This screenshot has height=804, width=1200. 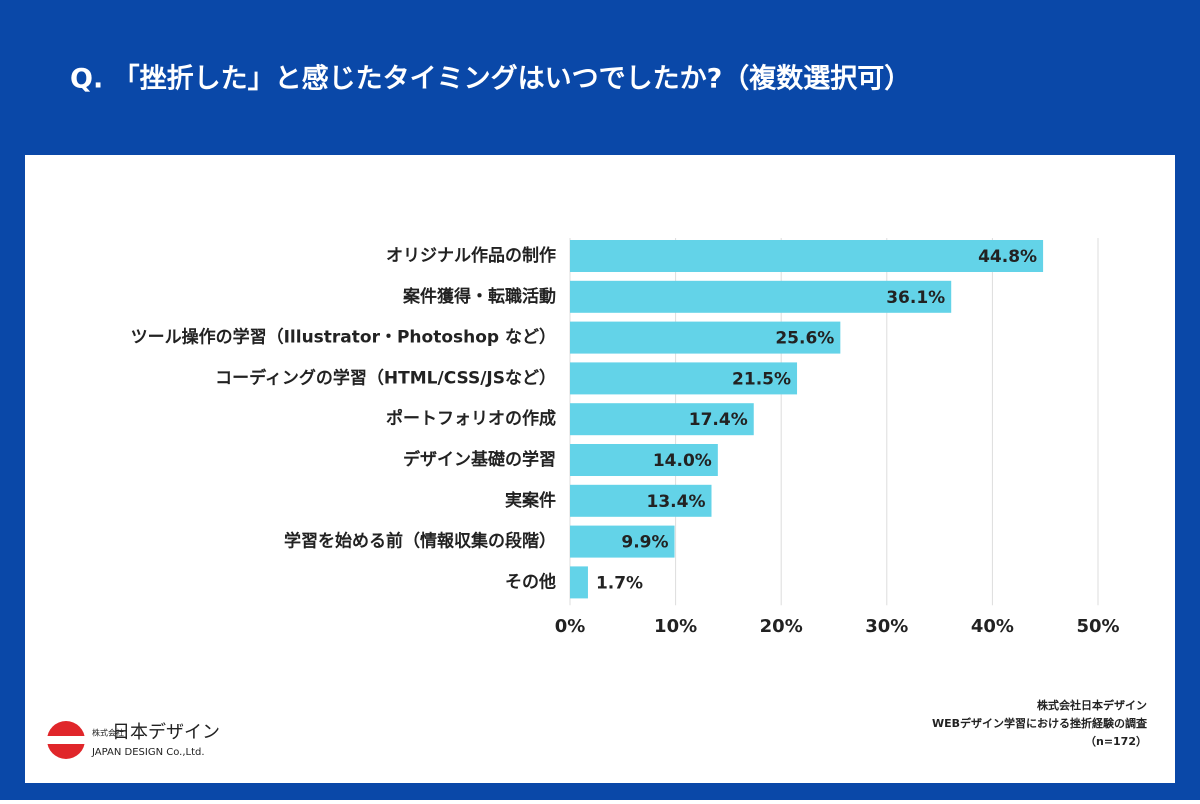 I want to click on value-label: 1.7%, so click(x=619, y=583).